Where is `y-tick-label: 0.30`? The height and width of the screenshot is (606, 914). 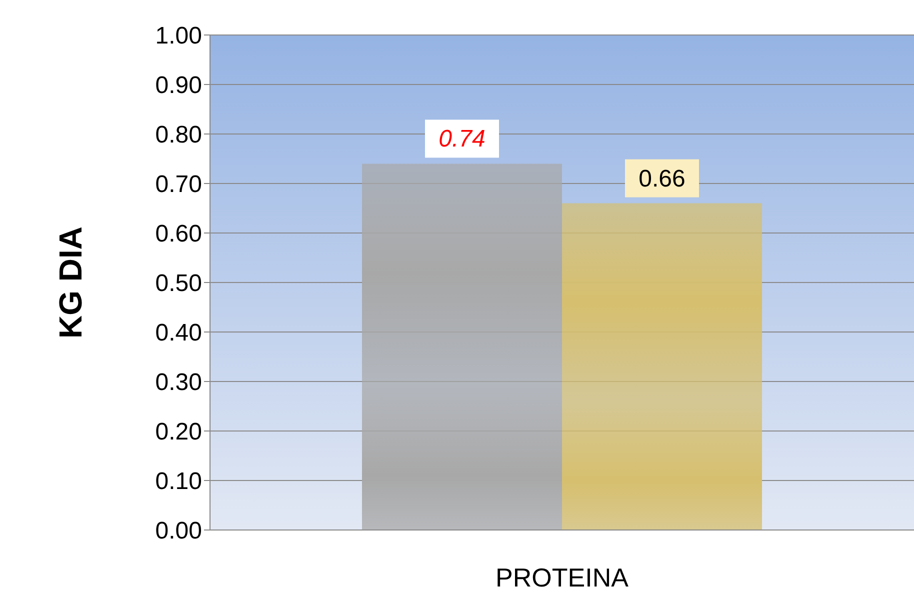 y-tick-label: 0.30 is located at coordinates (178, 382).